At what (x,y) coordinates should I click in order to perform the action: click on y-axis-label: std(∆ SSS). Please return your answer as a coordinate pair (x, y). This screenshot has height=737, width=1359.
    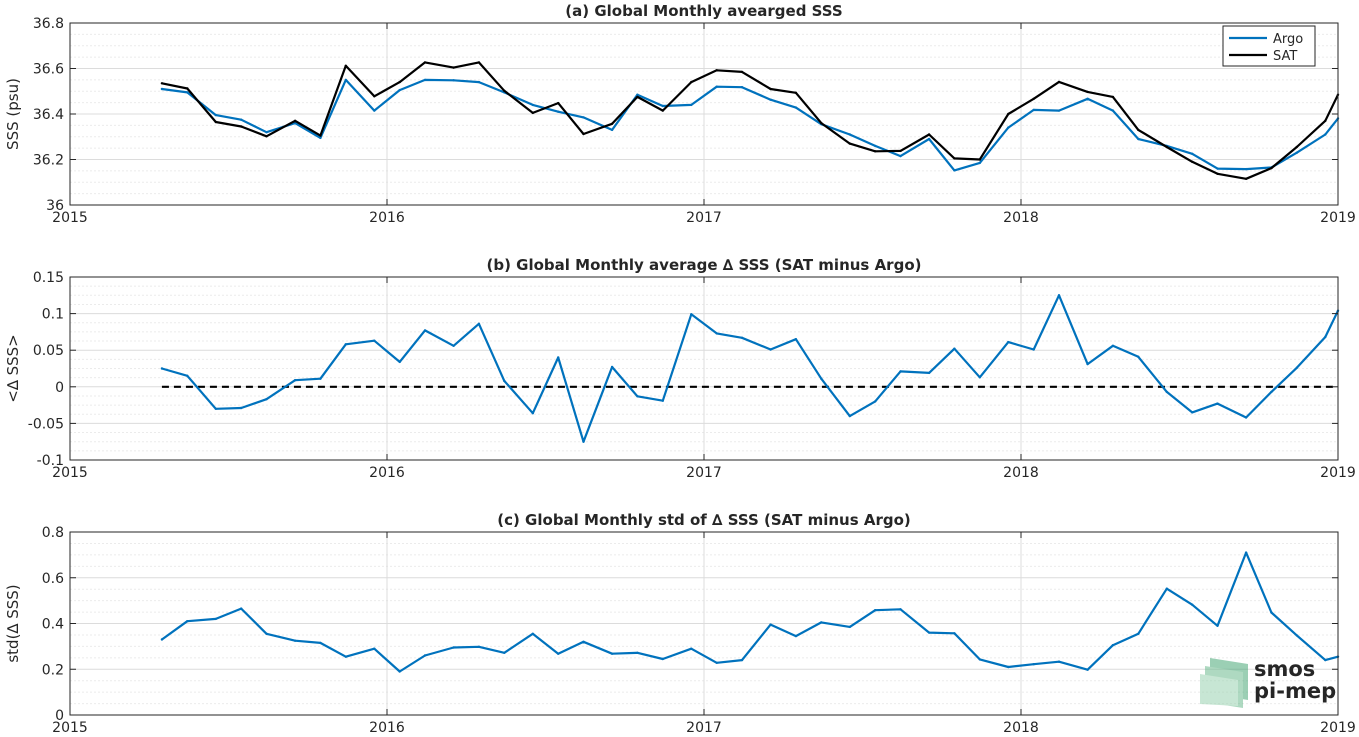
    Looking at the image, I should click on (13, 623).